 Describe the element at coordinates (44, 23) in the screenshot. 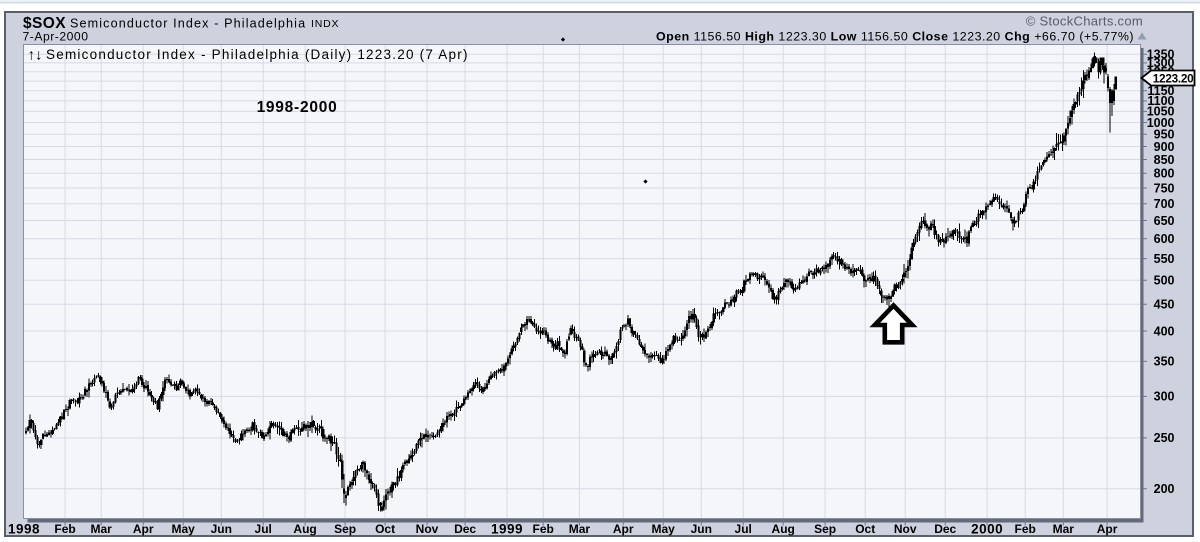

I see `svg-text: $SOX` at that location.